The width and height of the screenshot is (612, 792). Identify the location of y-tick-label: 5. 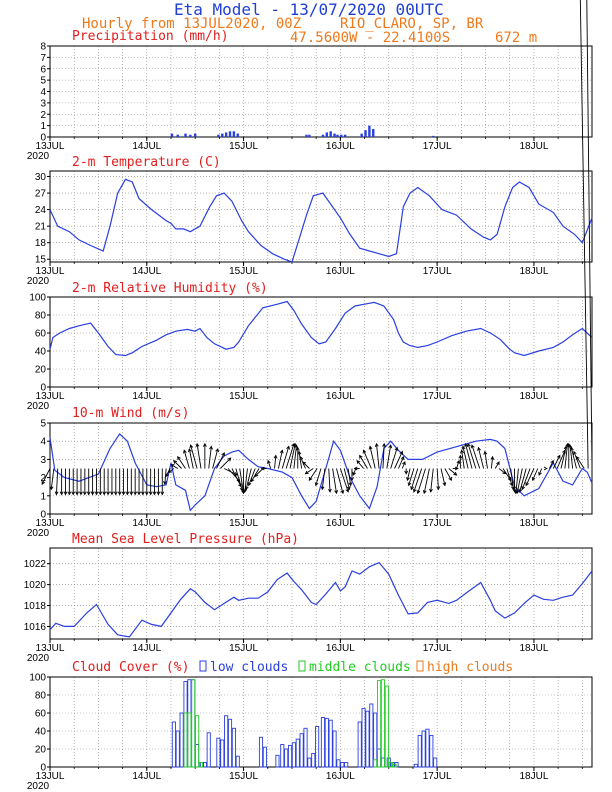
(43, 424).